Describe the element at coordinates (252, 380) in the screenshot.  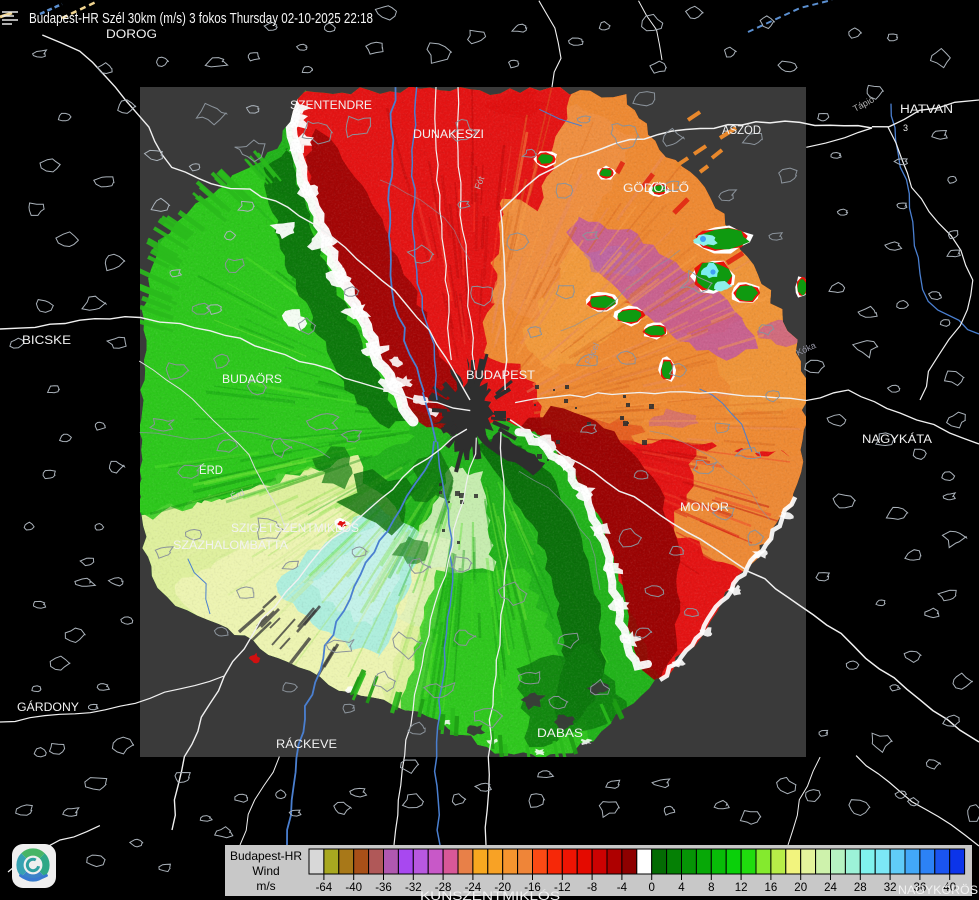
I see `svg-text: BUDAÖRS` at that location.